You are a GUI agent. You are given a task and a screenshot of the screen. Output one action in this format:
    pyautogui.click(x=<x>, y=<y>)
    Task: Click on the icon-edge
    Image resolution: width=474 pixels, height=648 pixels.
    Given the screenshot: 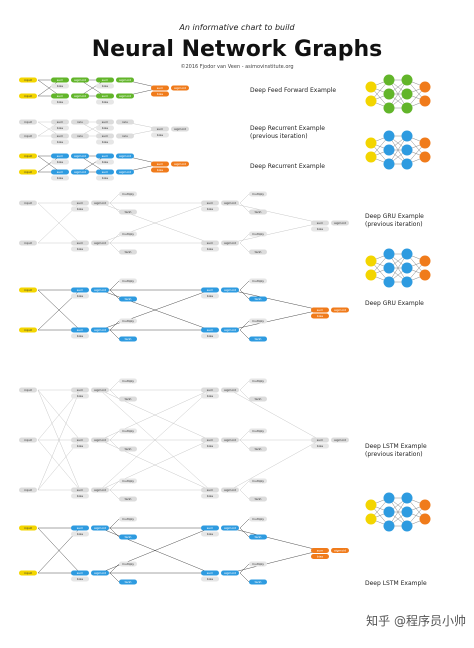 What is the action you would take?
    pyautogui.click(x=398, y=150)
    